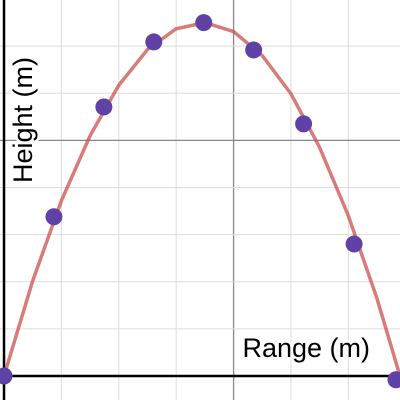  Describe the element at coordinates (23, 120) in the screenshot. I see `y-axis-label: Height (m)` at that location.